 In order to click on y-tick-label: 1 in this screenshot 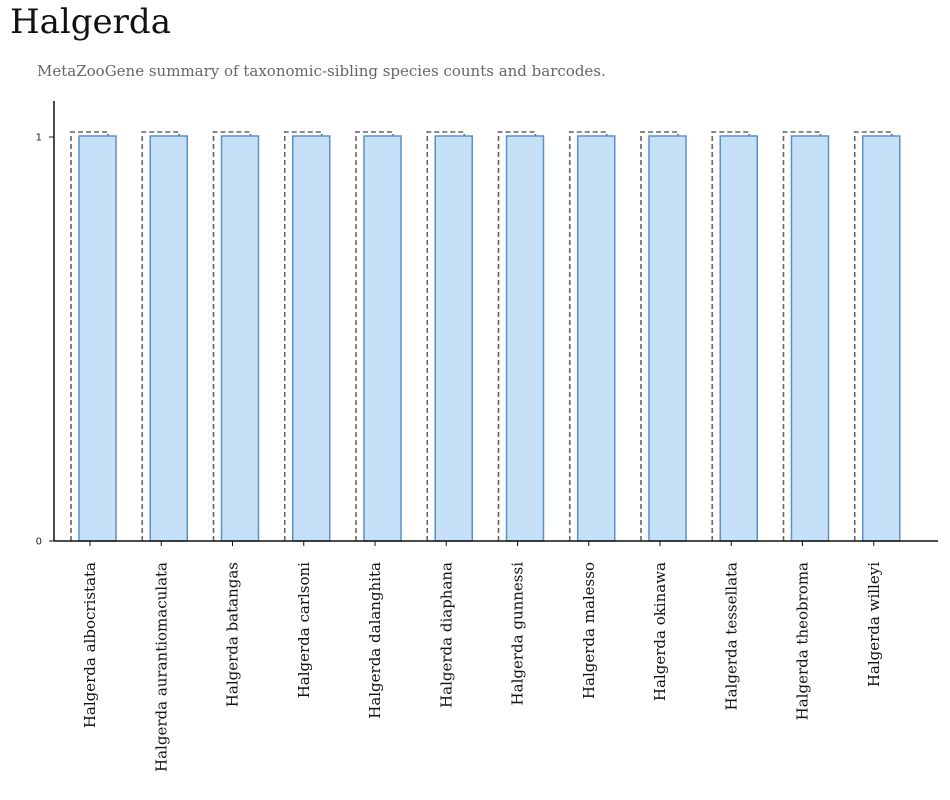, I will do `click(39, 138)`.